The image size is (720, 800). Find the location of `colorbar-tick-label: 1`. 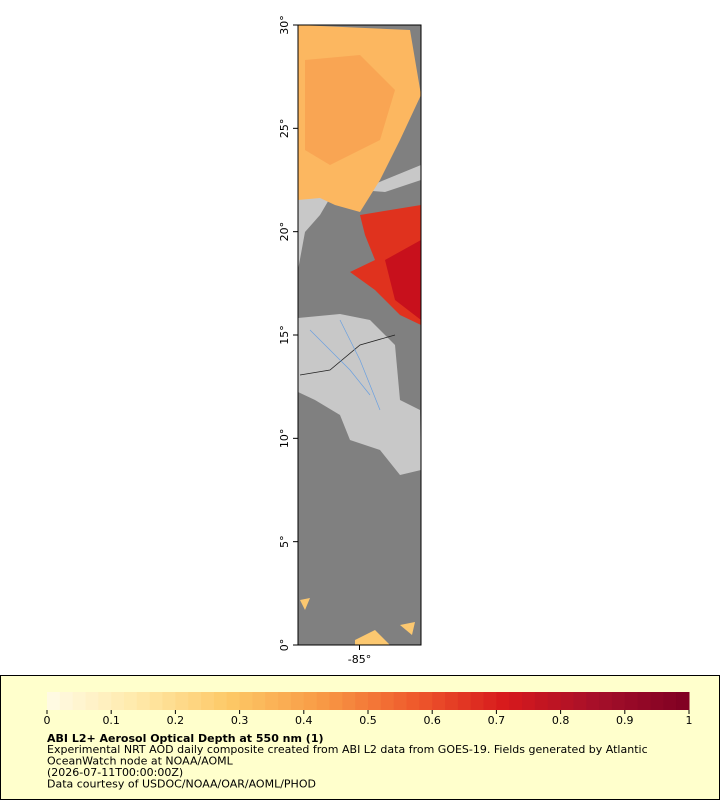

colorbar-tick-label: 1 is located at coordinates (689, 720).